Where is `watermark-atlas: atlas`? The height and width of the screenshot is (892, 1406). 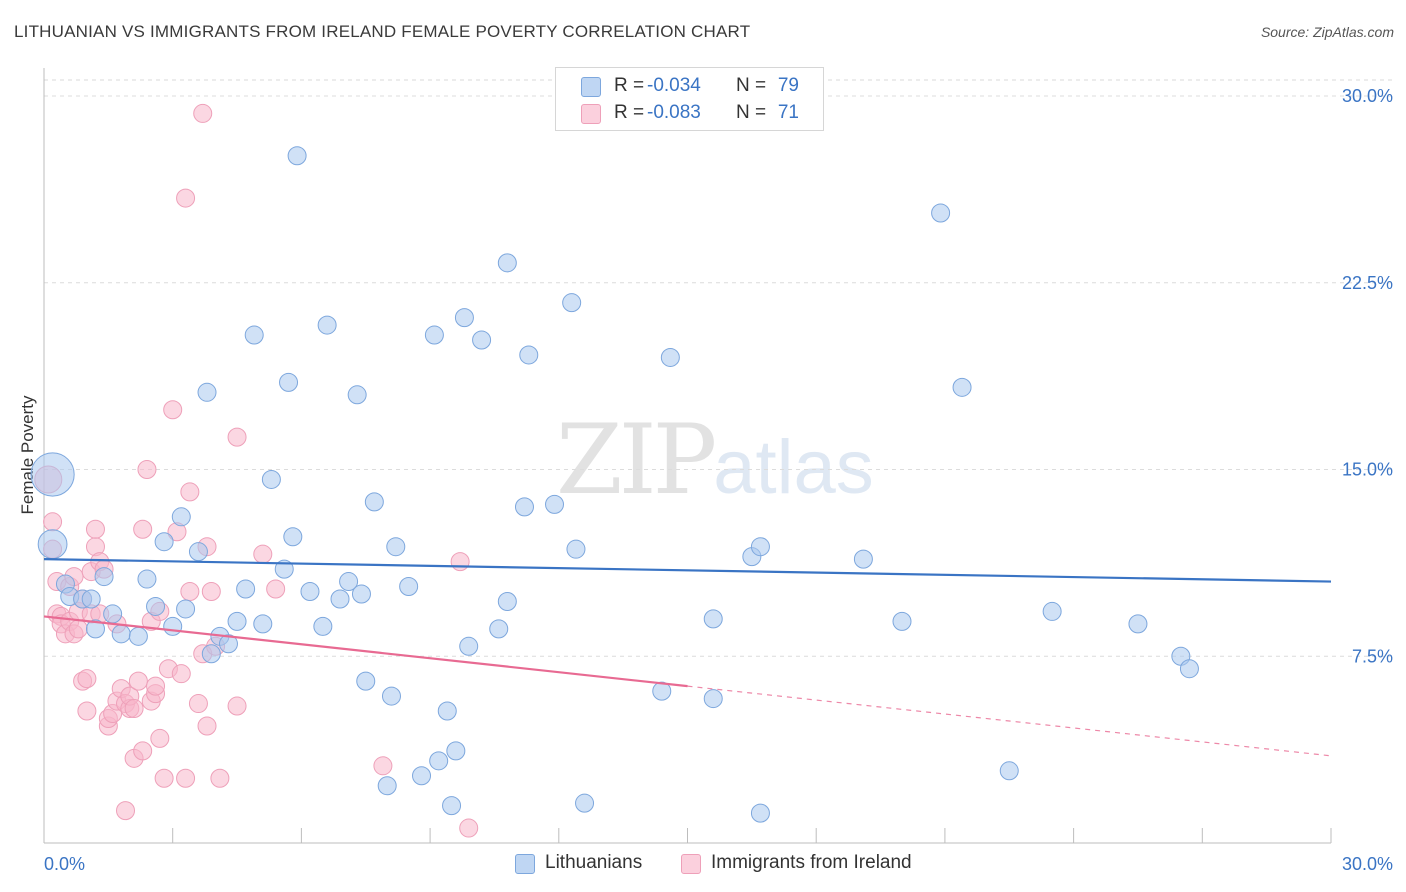 watermark-atlas: atlas is located at coordinates (793, 467).